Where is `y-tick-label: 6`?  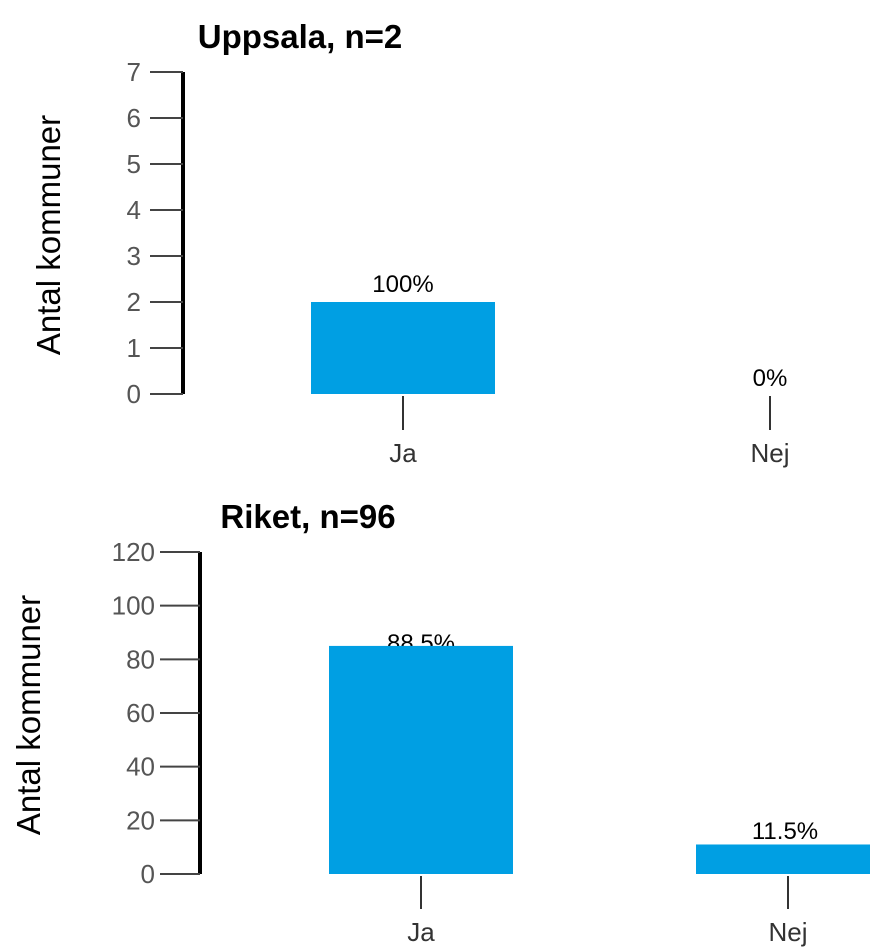 y-tick-label: 6 is located at coordinates (134, 118).